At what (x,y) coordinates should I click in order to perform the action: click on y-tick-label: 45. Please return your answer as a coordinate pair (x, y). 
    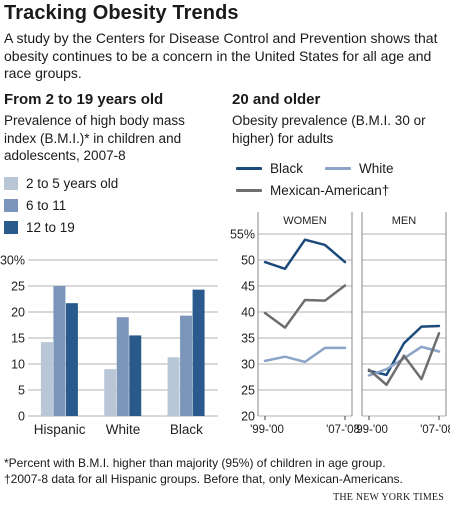
    Looking at the image, I should click on (248, 287).